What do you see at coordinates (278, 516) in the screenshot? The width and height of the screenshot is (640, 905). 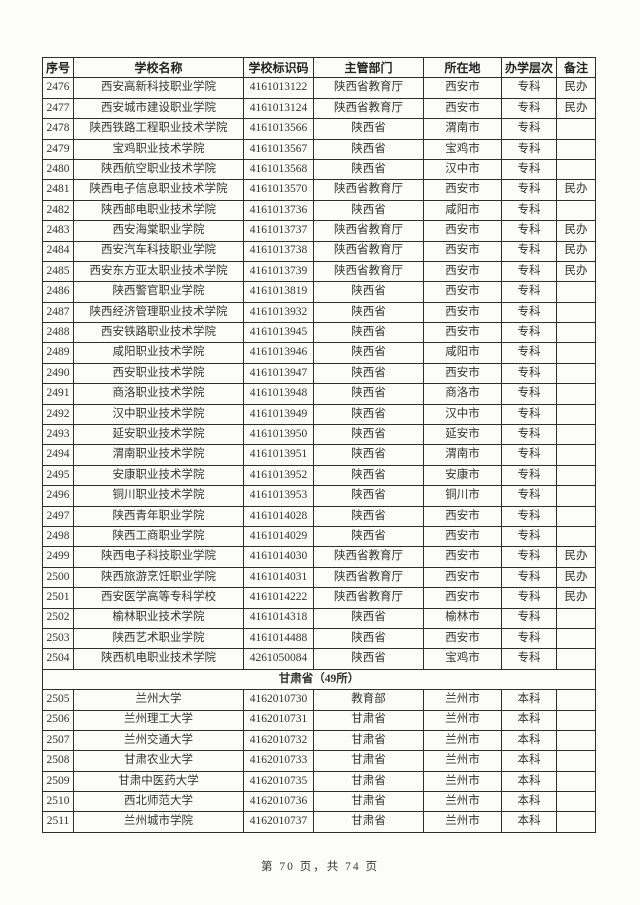 I see `cell-biaoshima: 4161014028` at bounding box center [278, 516].